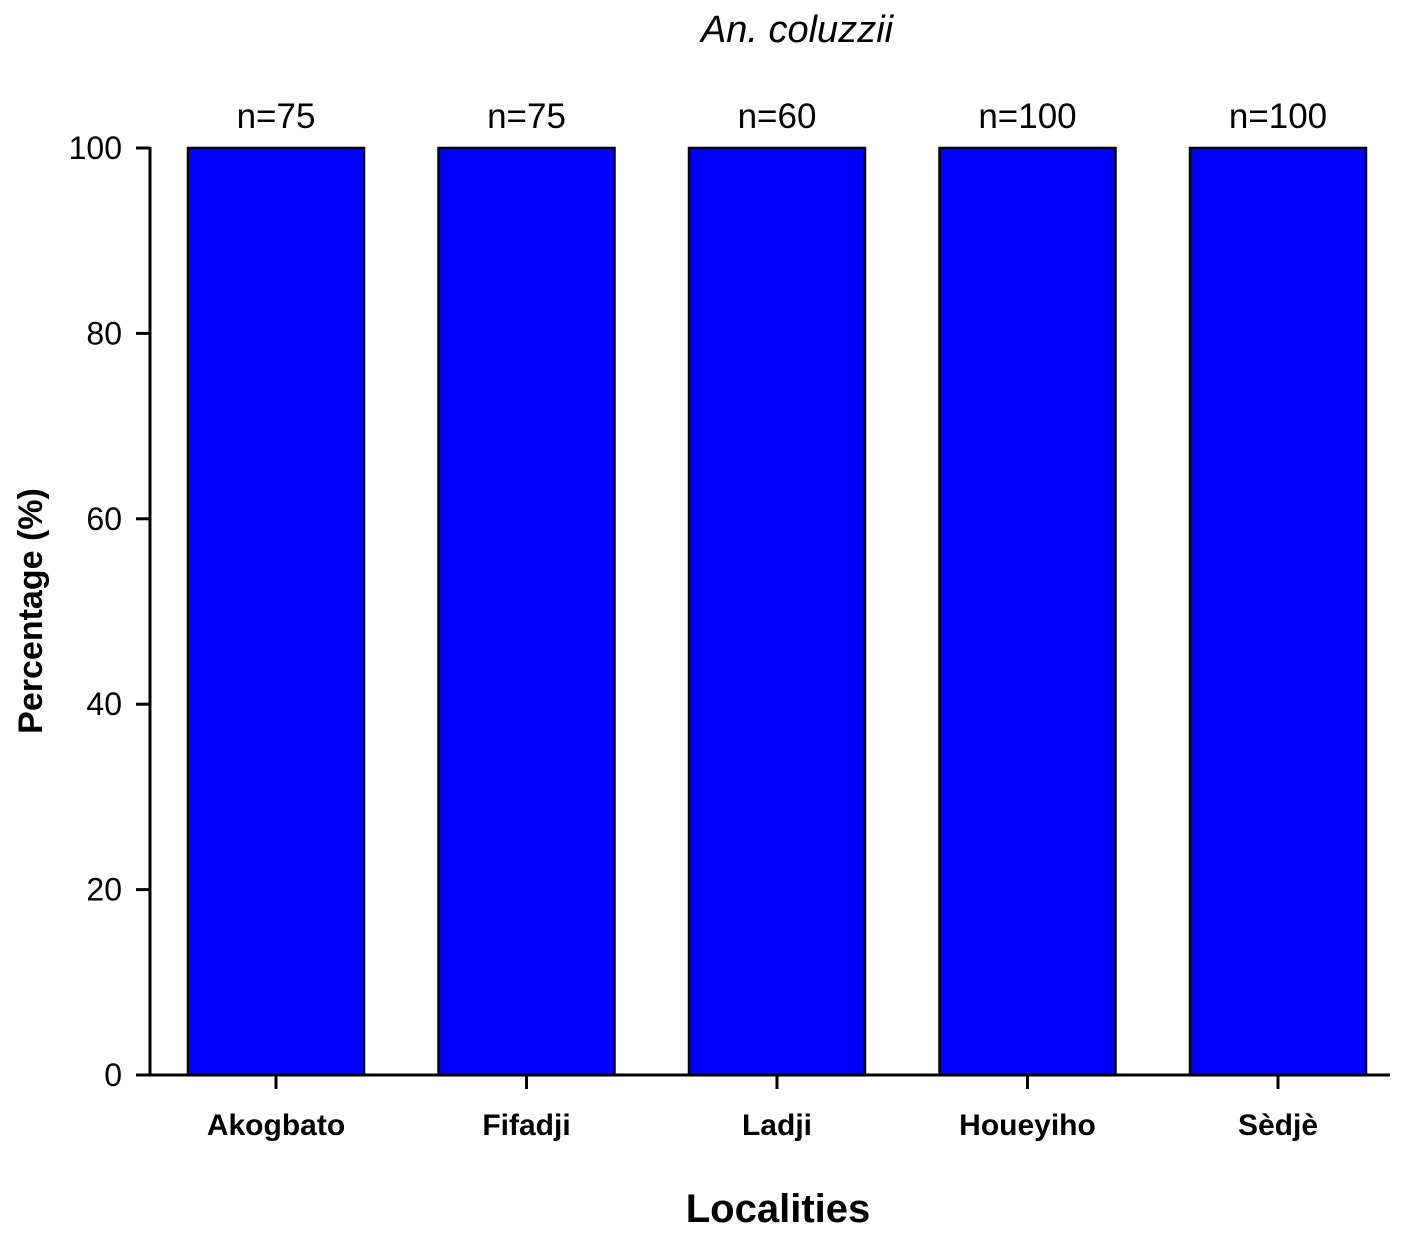  I want to click on bar-annotation-3: n=100, so click(1027, 116).